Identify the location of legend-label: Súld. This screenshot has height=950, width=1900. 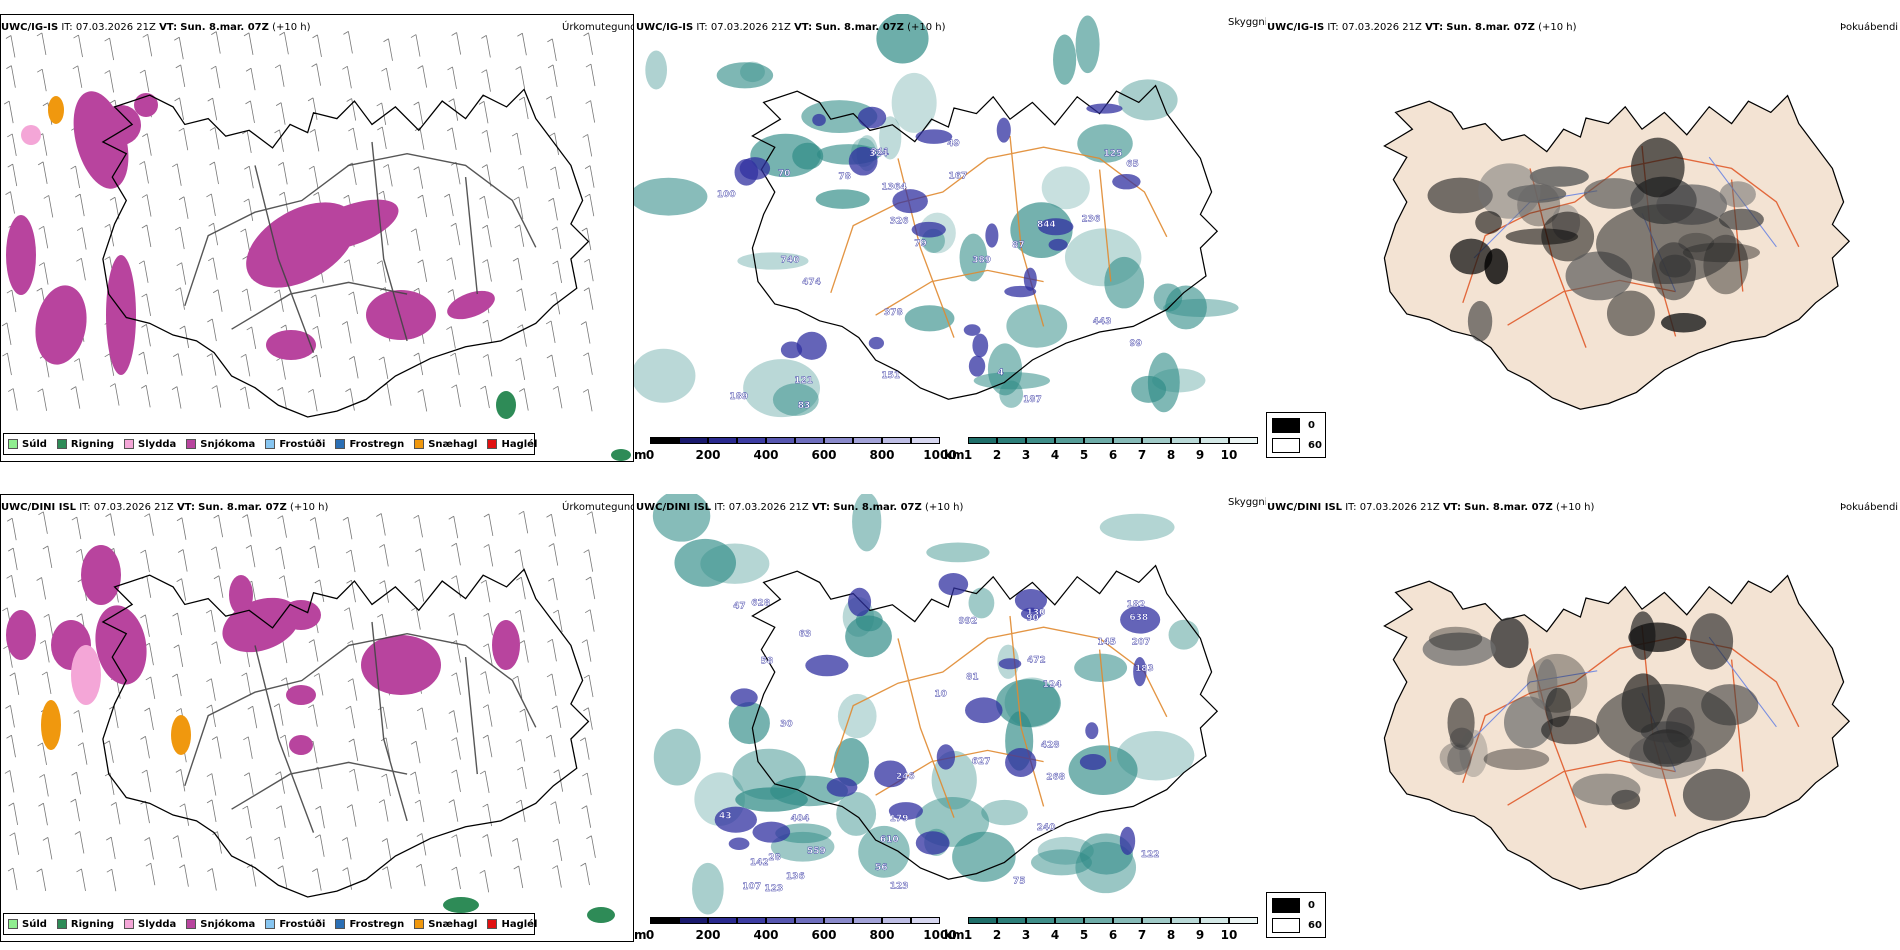
(34, 924).